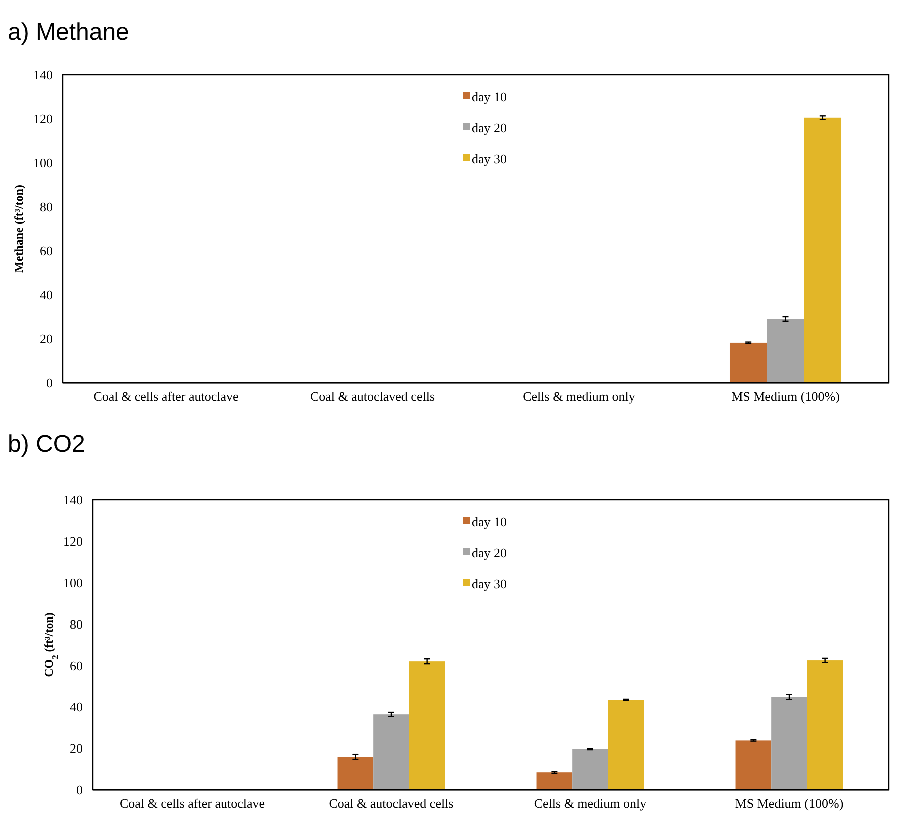  Describe the element at coordinates (69, 32) in the screenshot. I see `chart-title: a) Methane` at that location.